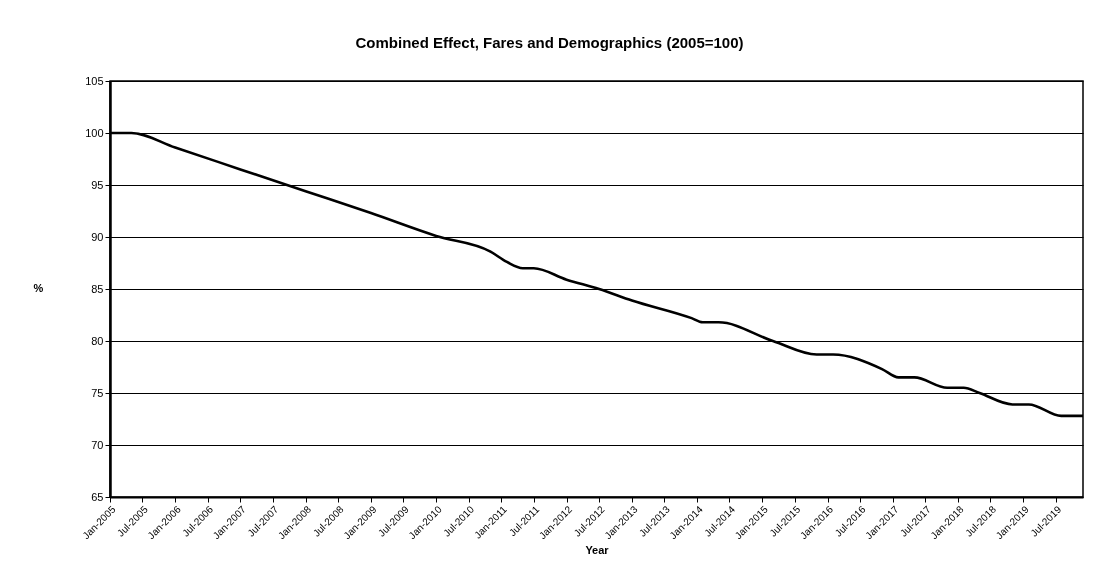  Describe the element at coordinates (597, 550) in the screenshot. I see `x-axis-title: Year` at that location.